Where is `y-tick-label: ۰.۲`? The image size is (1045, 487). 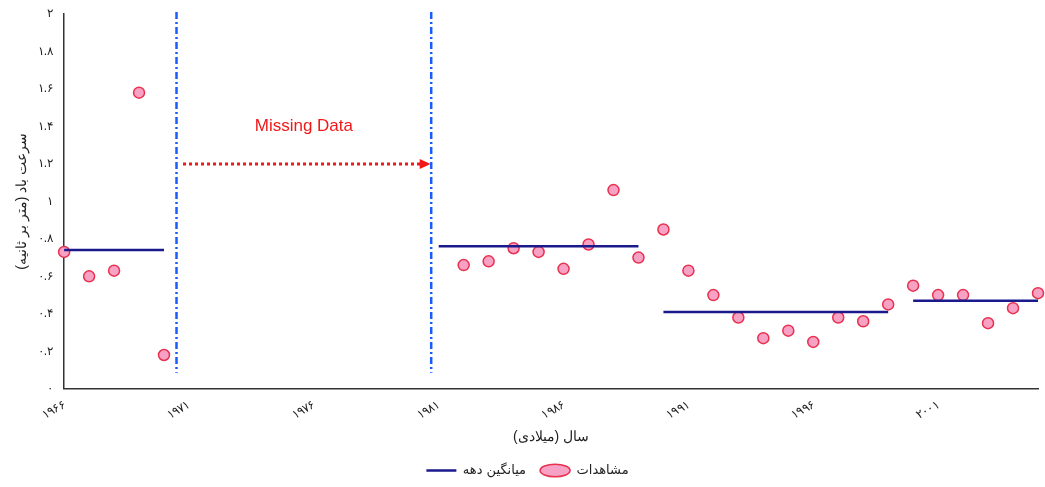 y-tick-label: ۰.۲ is located at coordinates (45, 350).